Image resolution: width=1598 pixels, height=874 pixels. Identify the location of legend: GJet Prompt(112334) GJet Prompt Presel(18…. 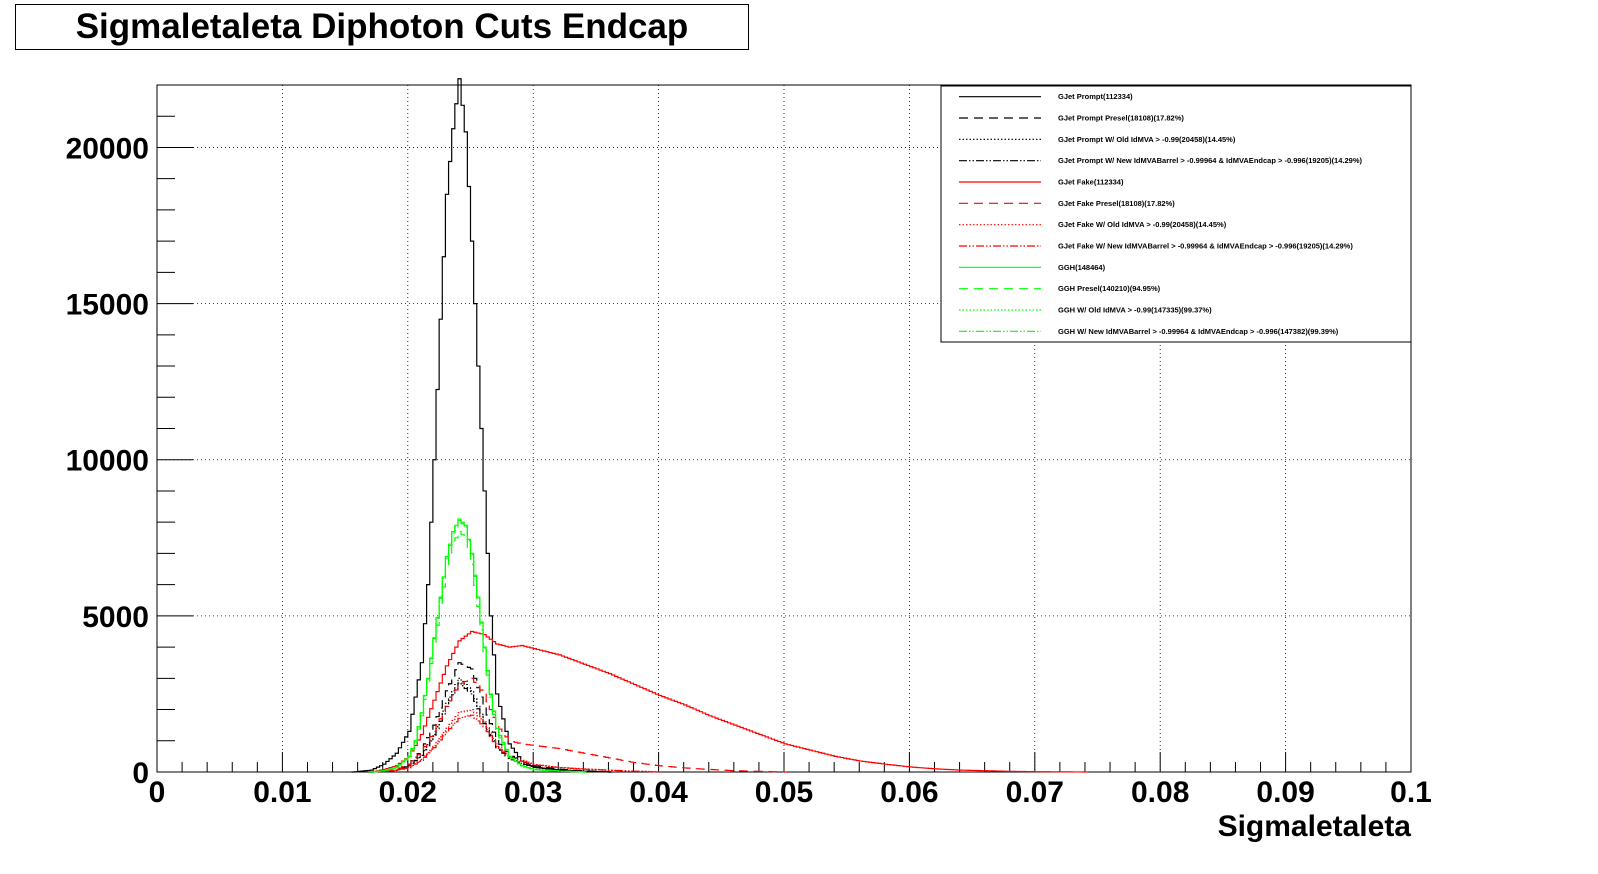
(1176, 214).